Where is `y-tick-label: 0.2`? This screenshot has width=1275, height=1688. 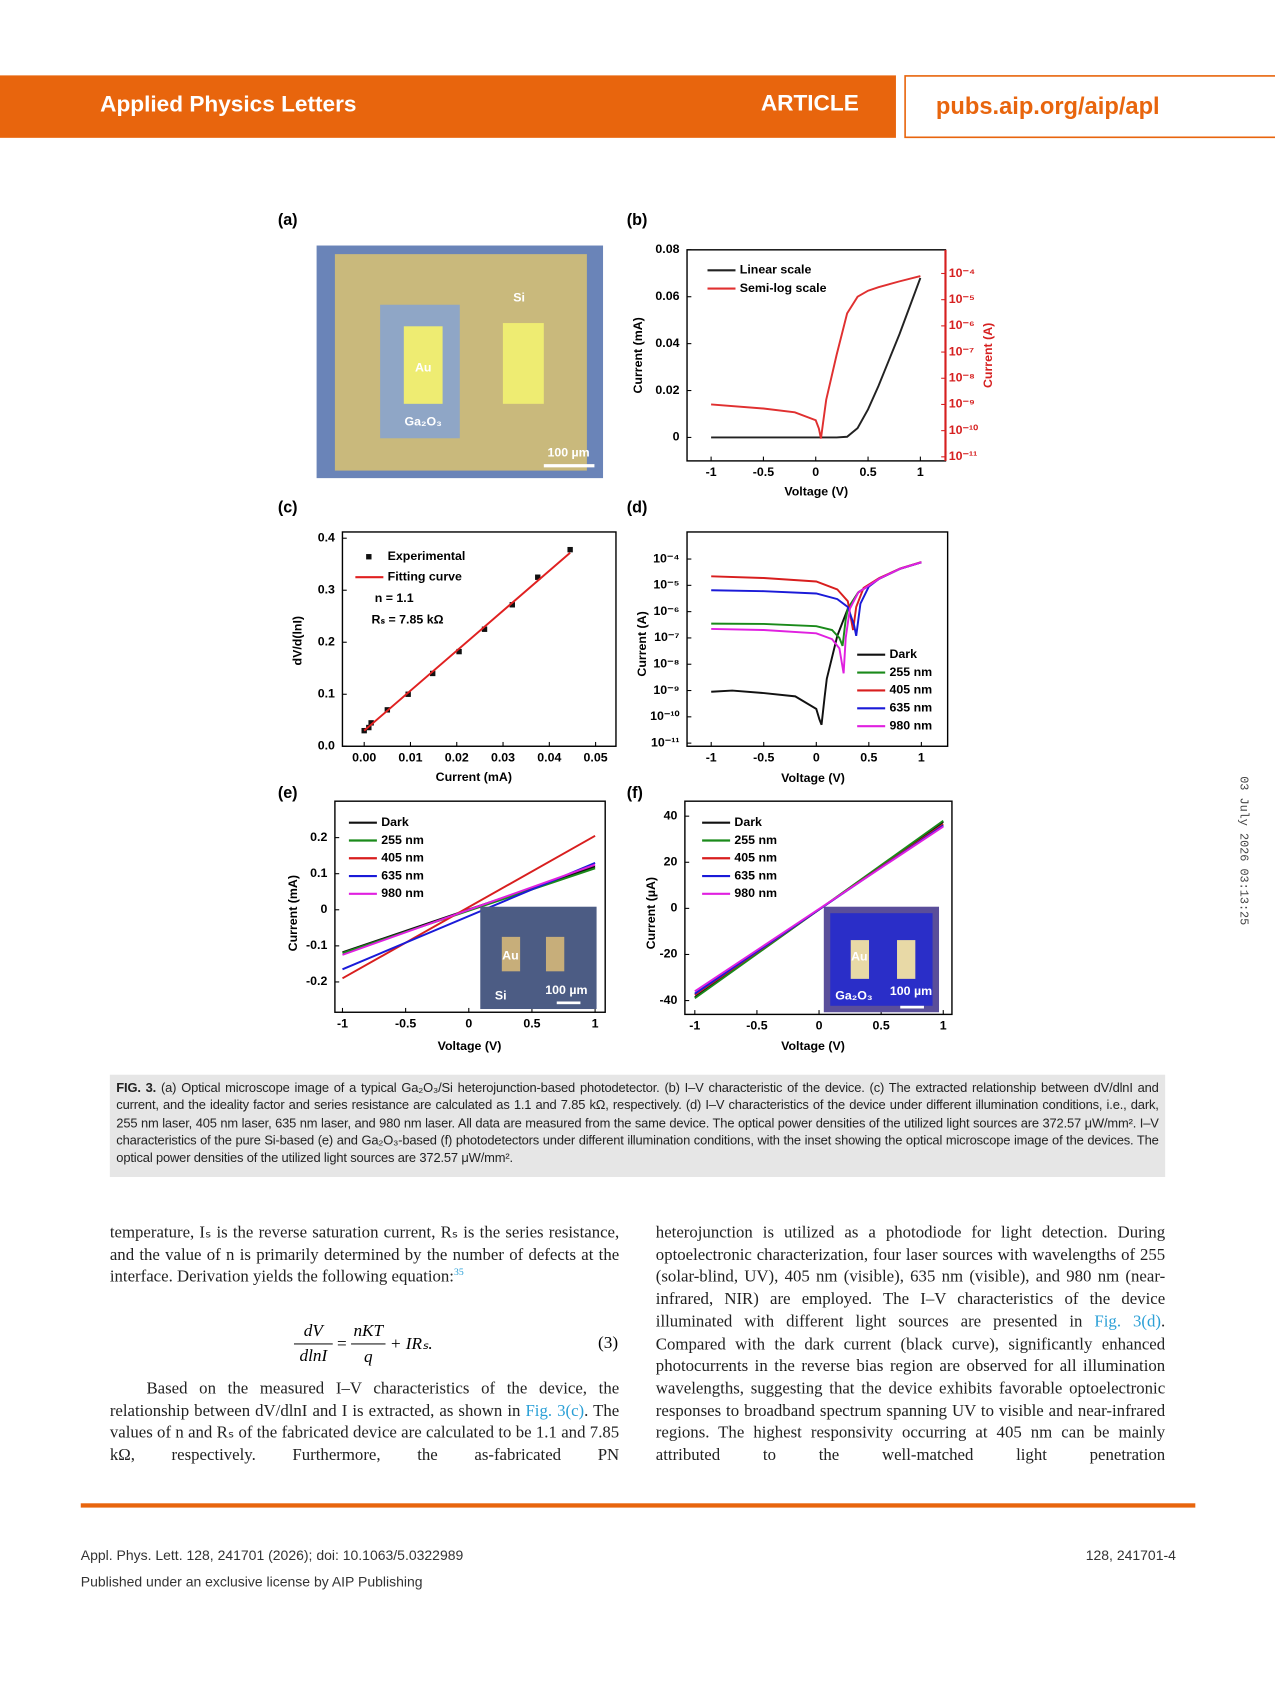 y-tick-label: 0.2 is located at coordinates (318, 837).